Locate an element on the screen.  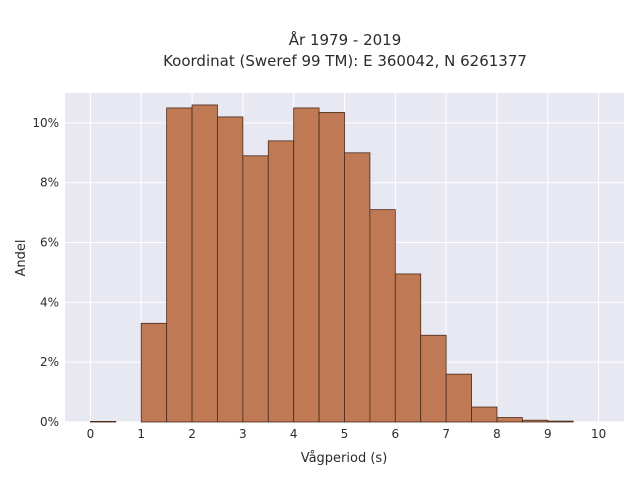
x-tick-label: 10 is located at coordinates (598, 434).